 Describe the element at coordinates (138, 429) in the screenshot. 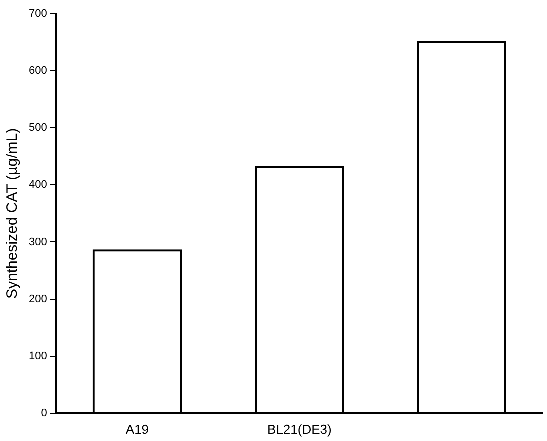

I see `x-tick-label: A19` at that location.